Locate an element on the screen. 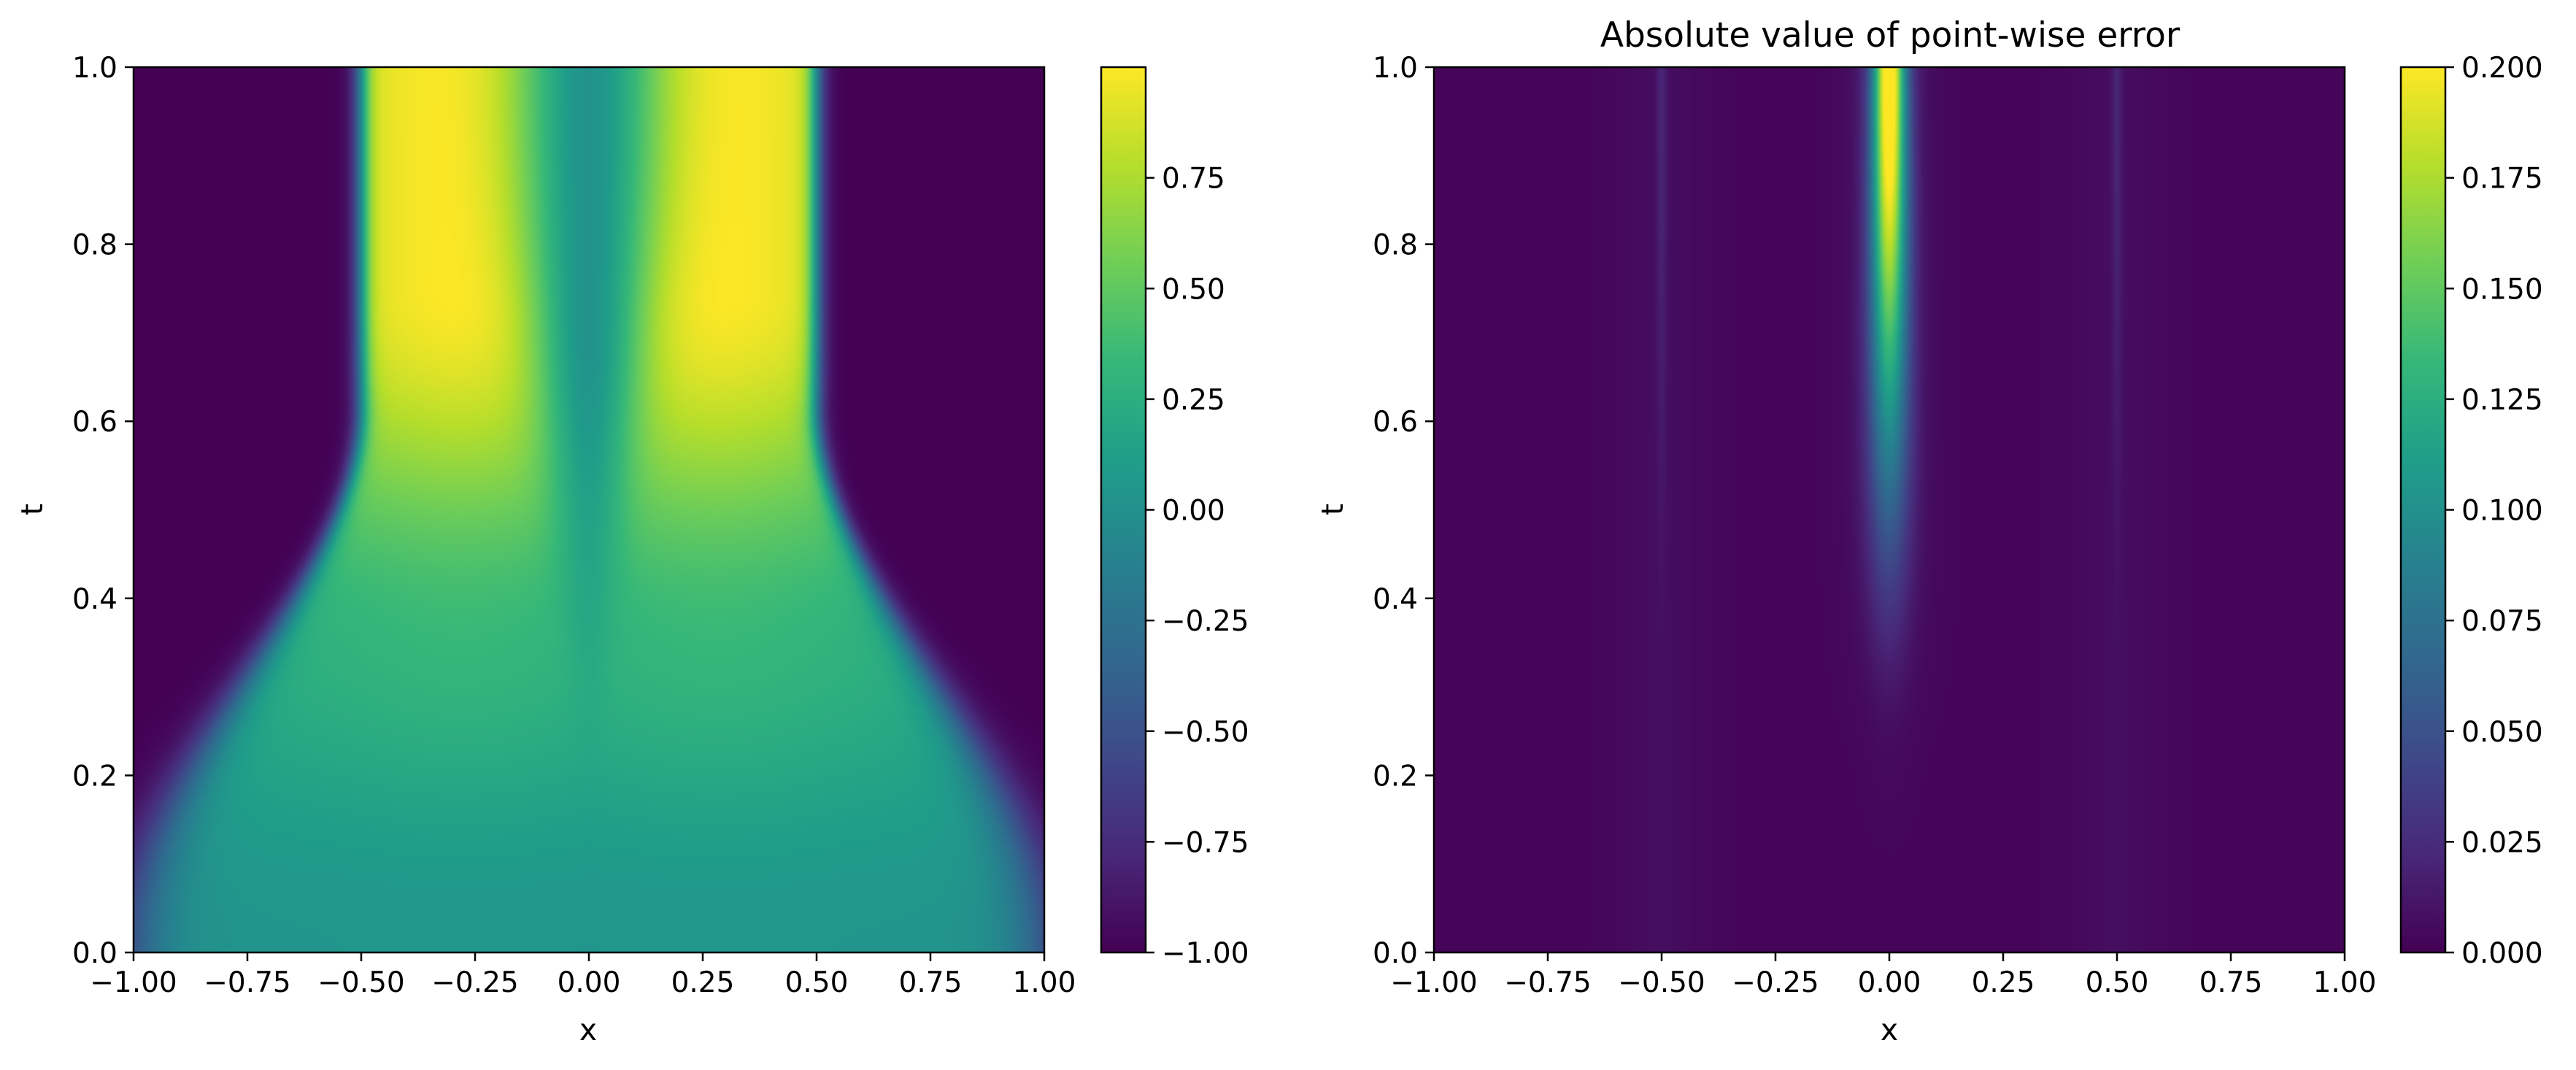 This screenshot has height=1070, width=2576. y-axis-ticks-solution: 0.0 0.2 0.4 0.6 0.8 1.0 is located at coordinates (103, 511).